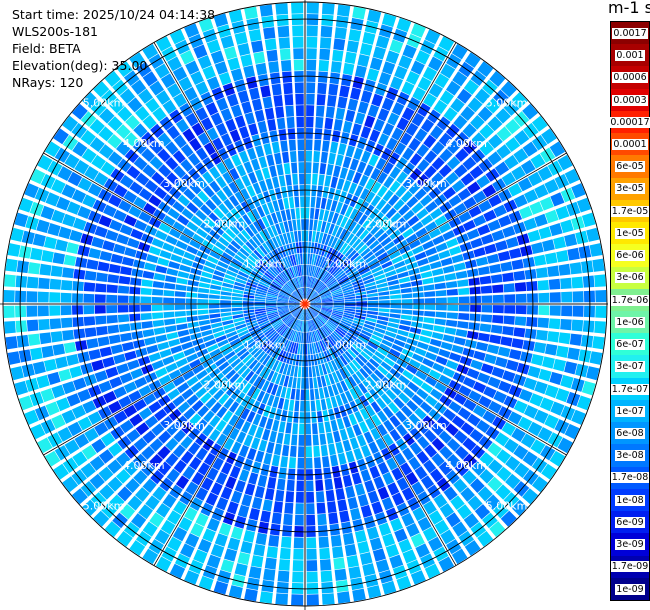  Describe the element at coordinates (630, 33) in the screenshot. I see `colorbar-tick-label: 0.0017` at that location.